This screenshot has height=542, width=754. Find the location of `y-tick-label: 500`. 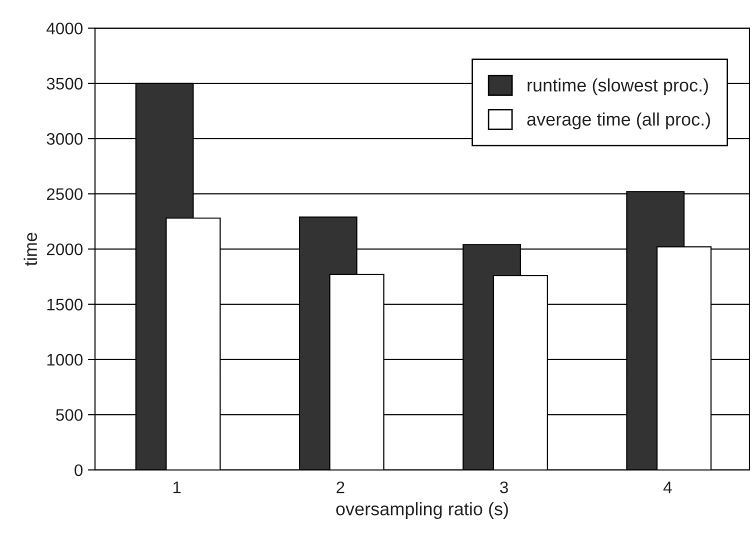

y-tick-label: 500 is located at coordinates (69, 415).